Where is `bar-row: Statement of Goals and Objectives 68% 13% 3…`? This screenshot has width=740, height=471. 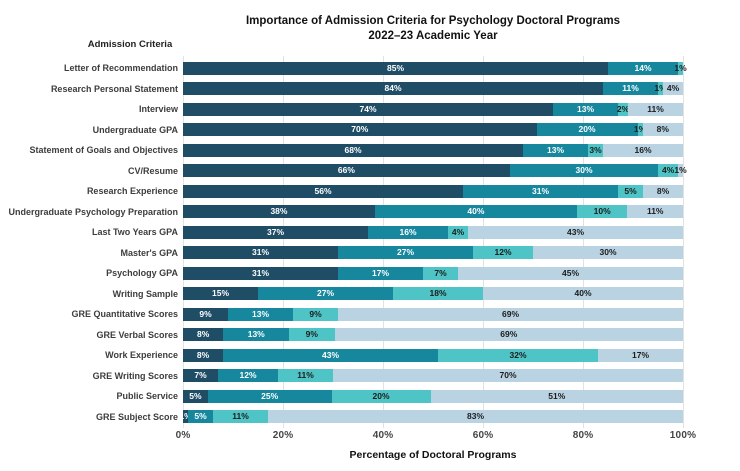
bar-row: Statement of Goals and Objectives 68% 13% 3… is located at coordinates (370, 150).